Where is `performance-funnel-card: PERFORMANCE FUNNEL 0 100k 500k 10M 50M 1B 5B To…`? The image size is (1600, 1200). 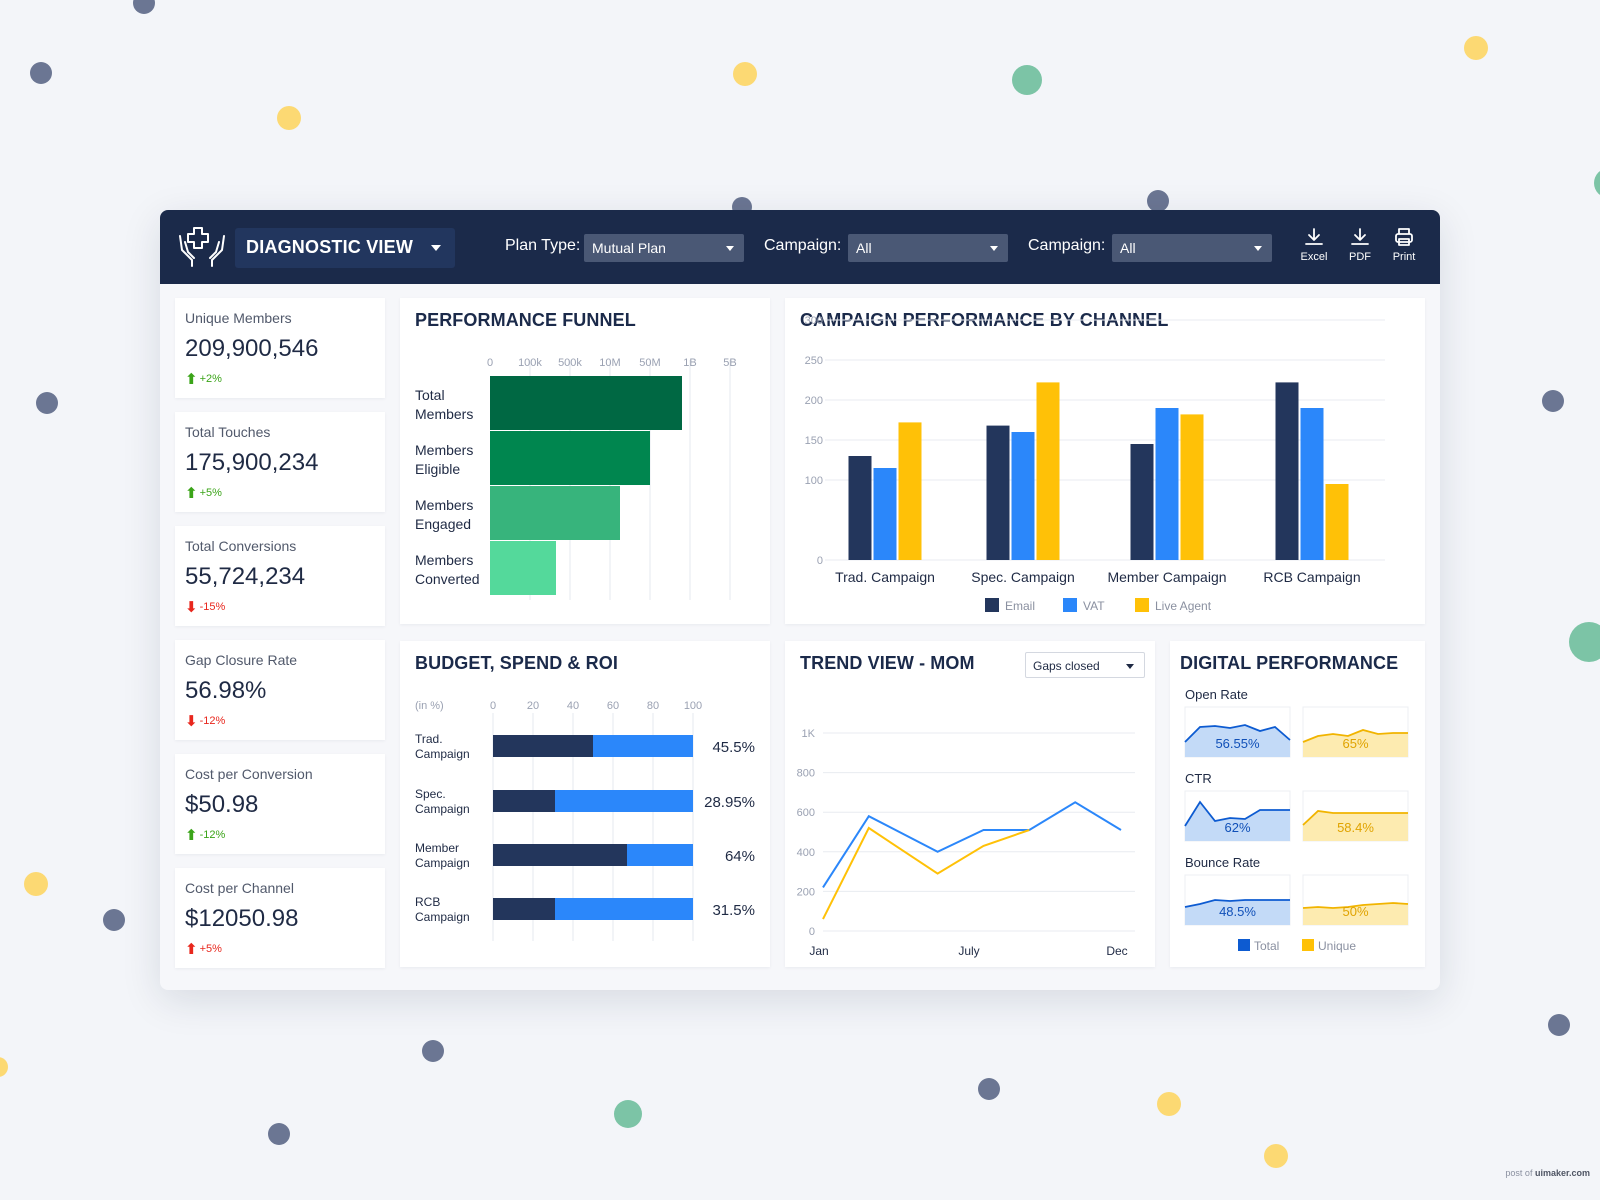
performance-funnel-card: PERFORMANCE FUNNEL 0 100k 500k 10M 50M 1B 5B To… is located at coordinates (585, 461).